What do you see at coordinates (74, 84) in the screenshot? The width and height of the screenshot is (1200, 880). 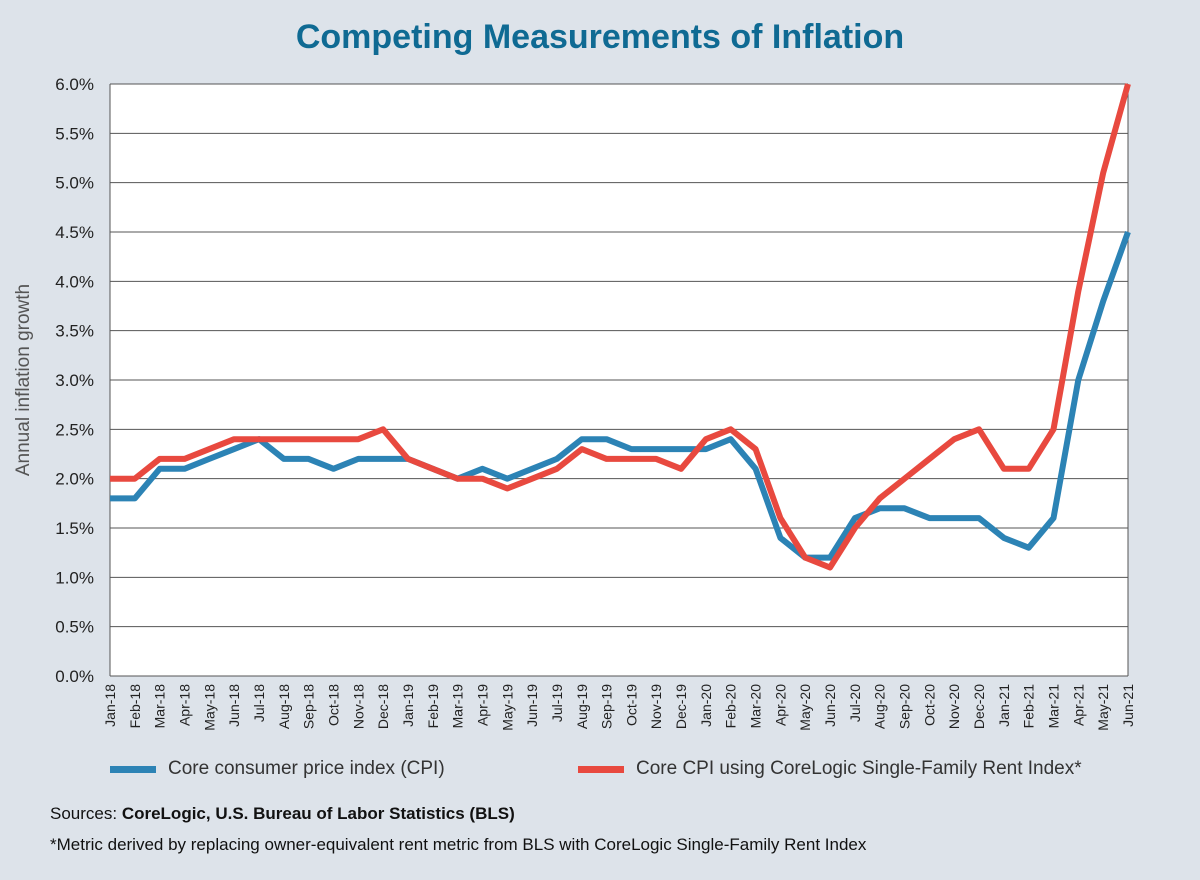 I see `y-tick-label: 6.0%` at bounding box center [74, 84].